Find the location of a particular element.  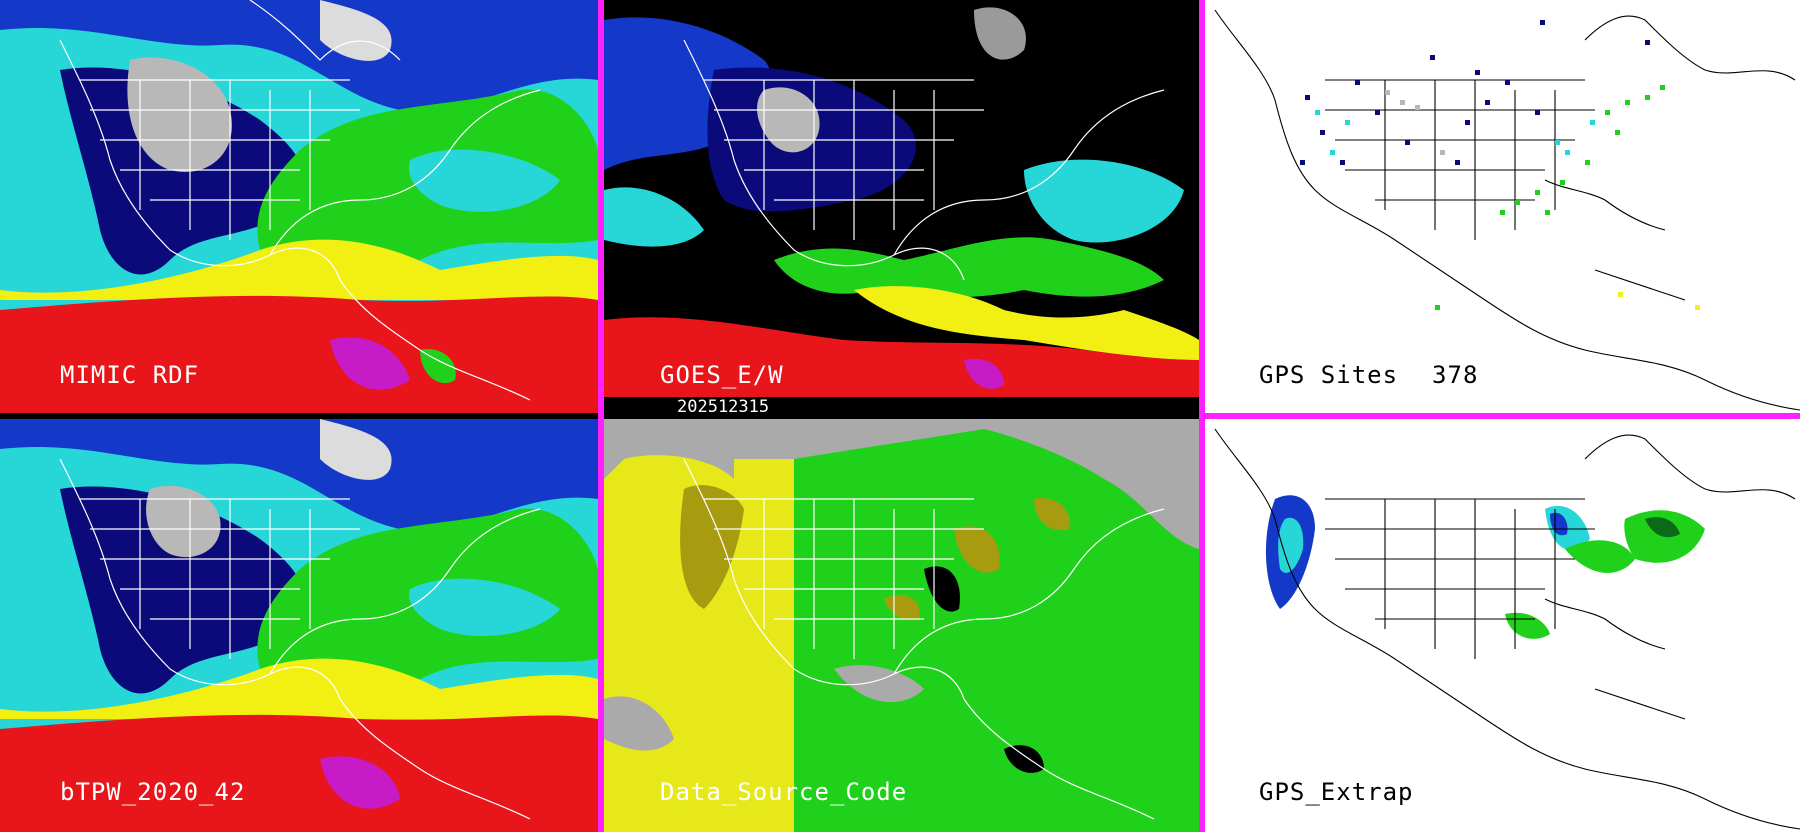

timestamp-text: 202512315 is located at coordinates (723, 407).